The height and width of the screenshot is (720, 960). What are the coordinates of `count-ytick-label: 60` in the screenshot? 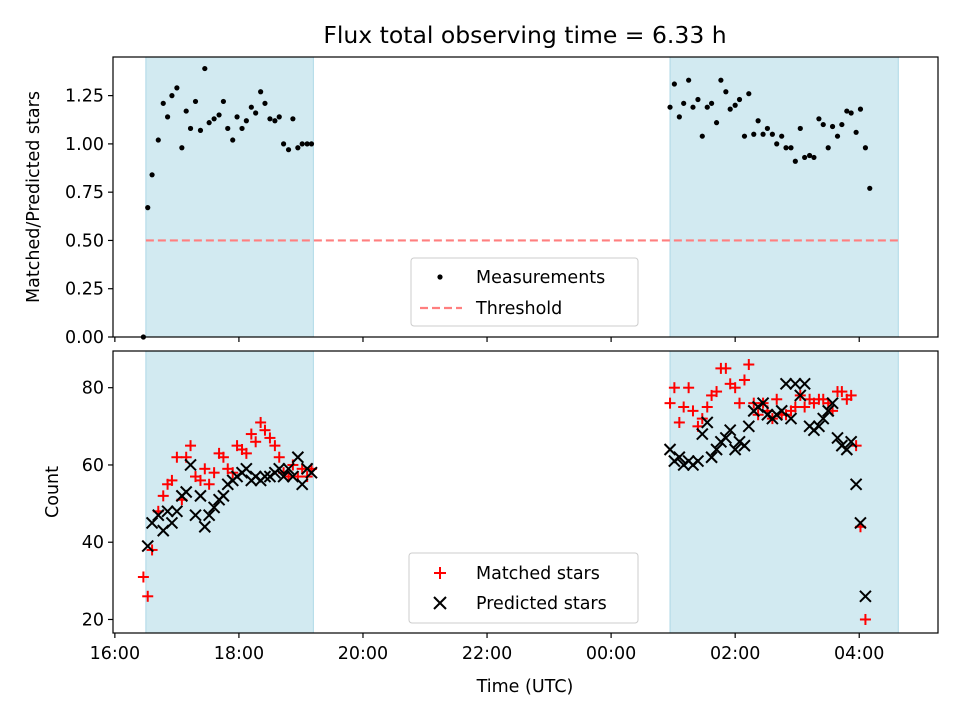 It's located at (93, 466).